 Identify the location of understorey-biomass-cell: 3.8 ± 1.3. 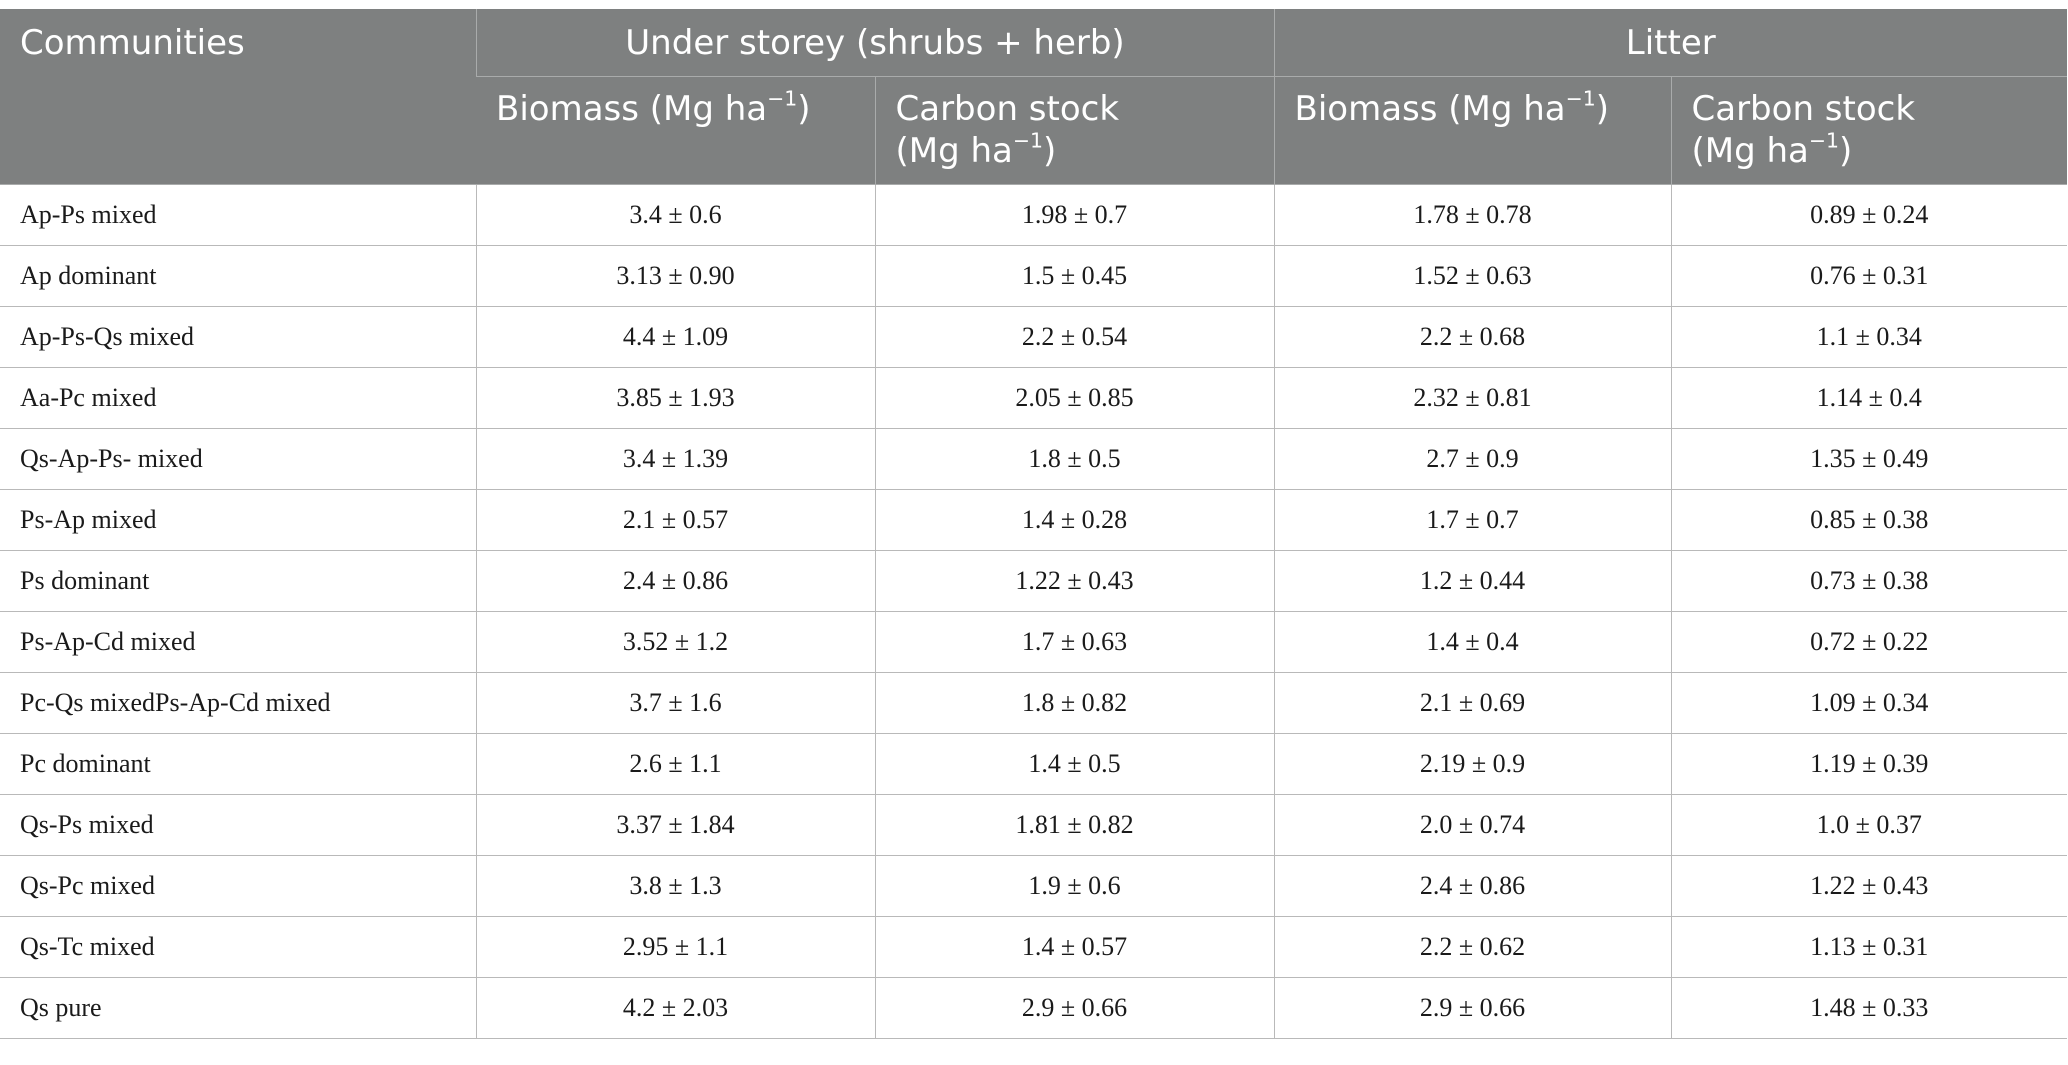
(675, 886).